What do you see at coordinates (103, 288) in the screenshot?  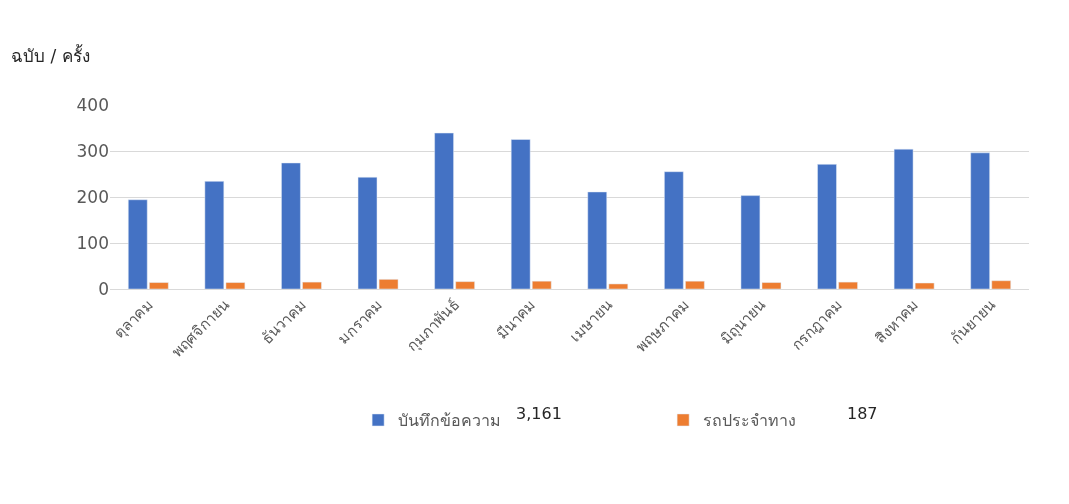 I see `y-tick-label: 0` at bounding box center [103, 288].